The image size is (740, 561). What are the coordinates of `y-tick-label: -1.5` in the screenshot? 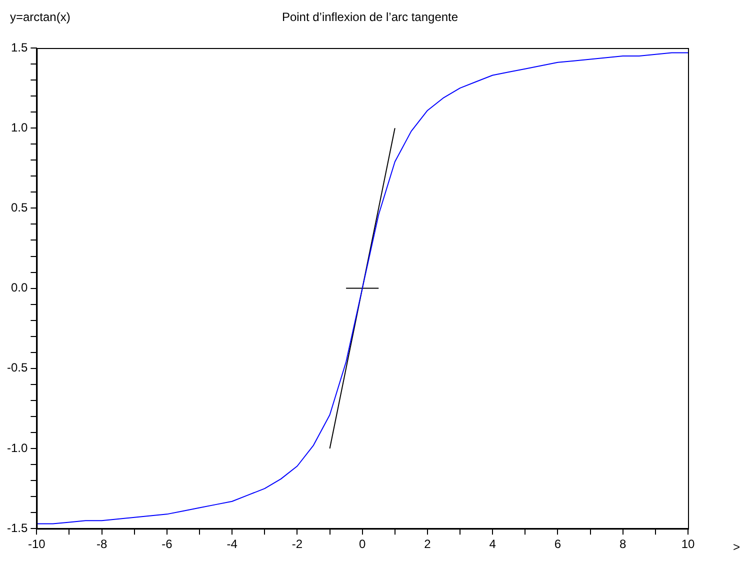 It's located at (17, 527).